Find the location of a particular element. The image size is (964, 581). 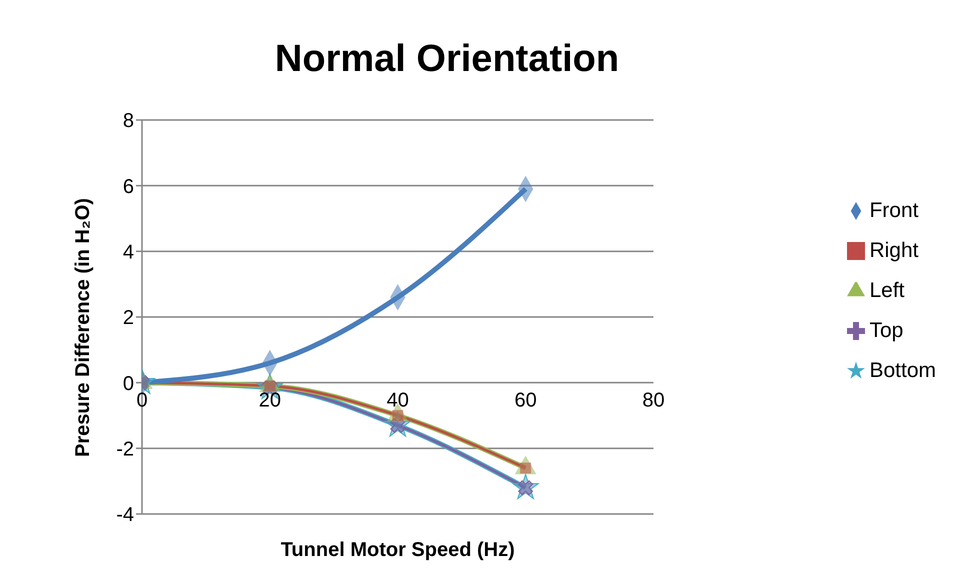

chart-title: Normal Orientation is located at coordinates (447, 59).